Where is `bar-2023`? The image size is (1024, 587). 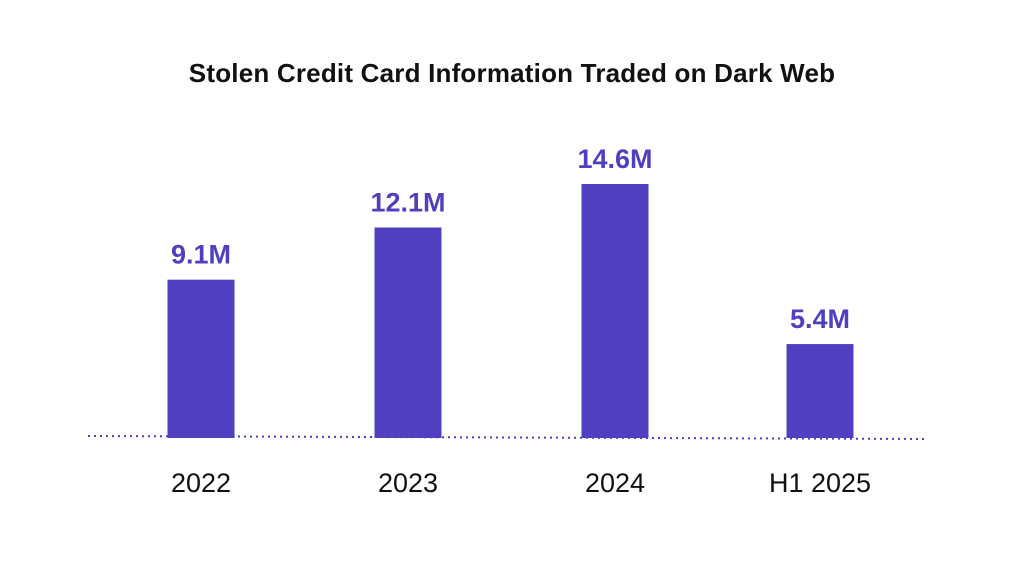
bar-2023 is located at coordinates (408, 332).